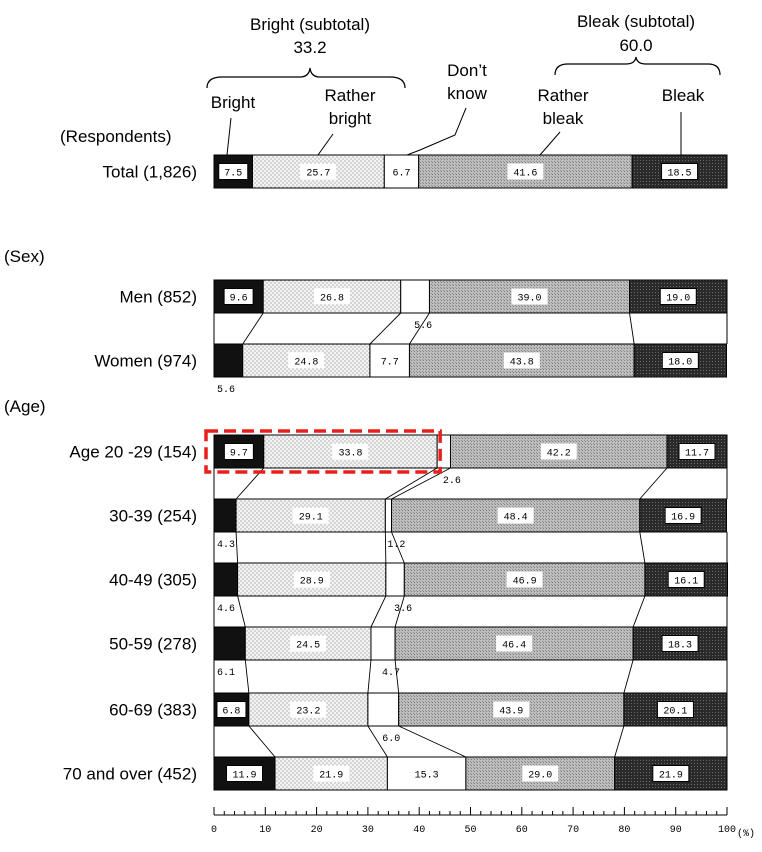  Describe the element at coordinates (410, 360) in the screenshot. I see `bar-row: Women (974) 24.8 7.7 43.8 18.0` at that location.